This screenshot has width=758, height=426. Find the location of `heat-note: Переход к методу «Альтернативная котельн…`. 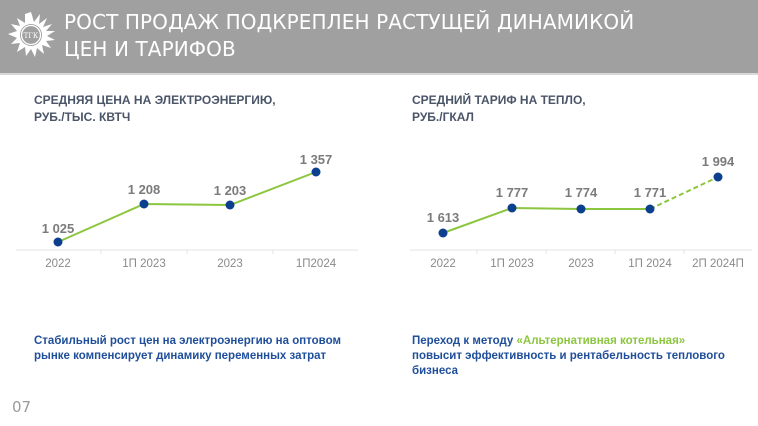

heat-note: Переход к методу «Альтернативная котельн… is located at coordinates (568, 356).